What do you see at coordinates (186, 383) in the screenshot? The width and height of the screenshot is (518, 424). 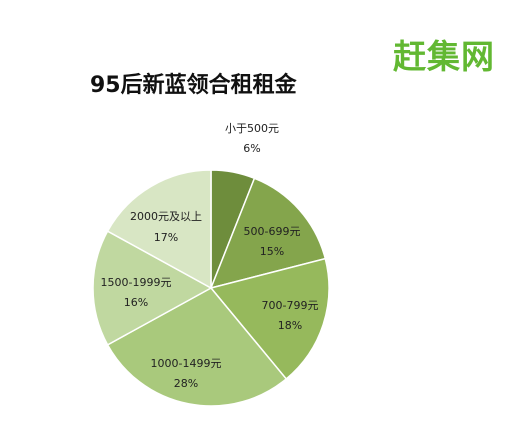 I see `slice-value-label-3: 28%` at bounding box center [186, 383].